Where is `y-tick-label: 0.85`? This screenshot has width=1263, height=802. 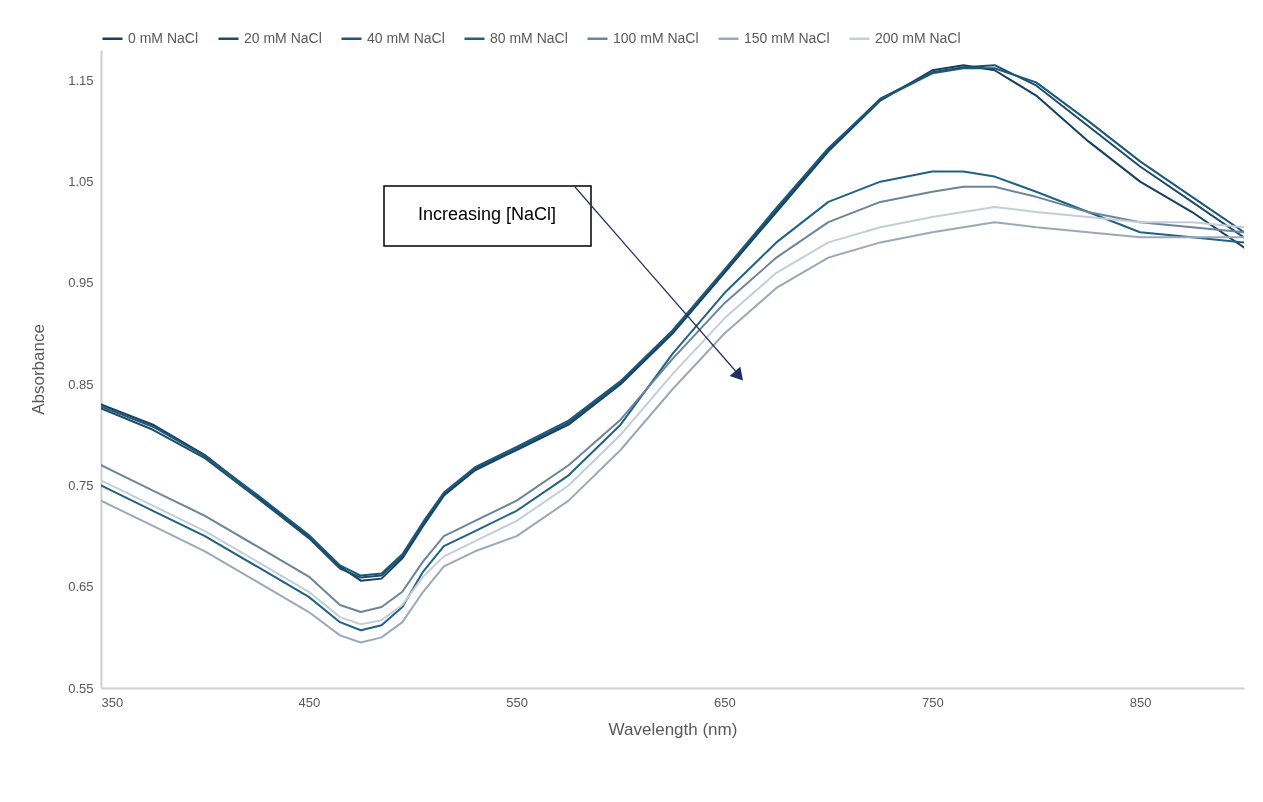
y-tick-label: 0.85 is located at coordinates (81, 384).